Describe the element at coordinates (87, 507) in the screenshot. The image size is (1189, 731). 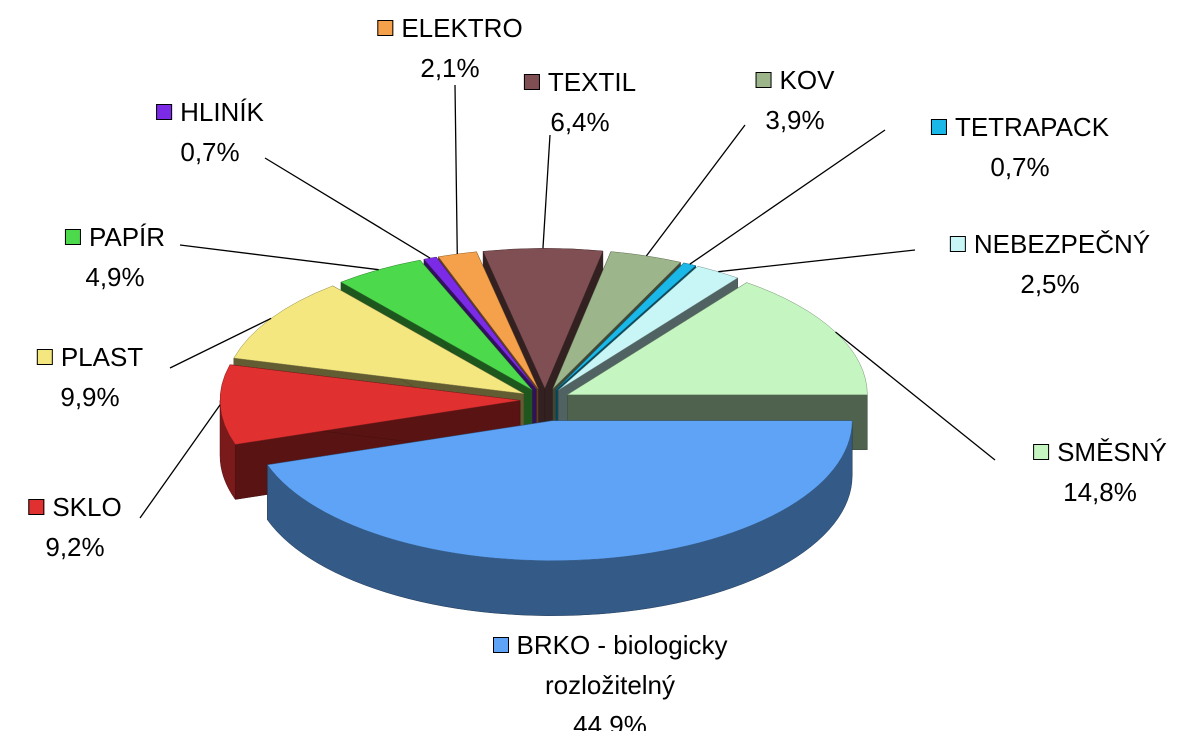
I see `category-label: SKLO` at that location.